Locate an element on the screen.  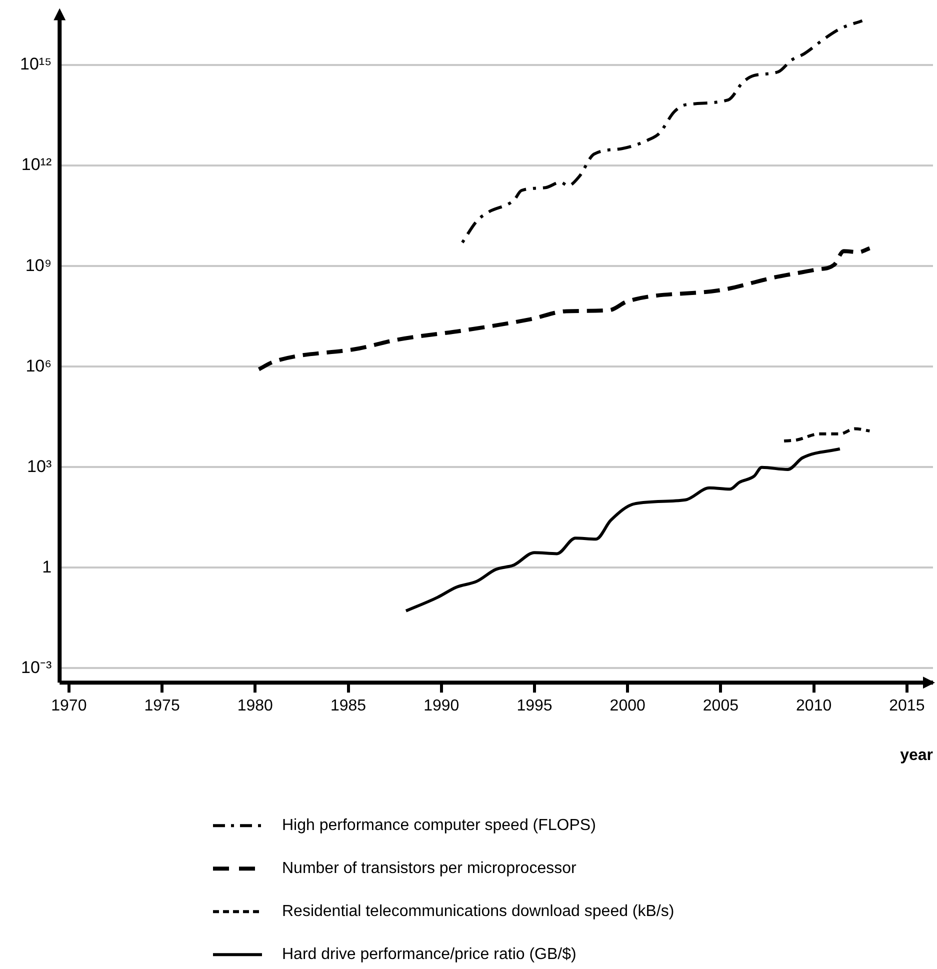
x-tick-label: 2000 is located at coordinates (628, 706).